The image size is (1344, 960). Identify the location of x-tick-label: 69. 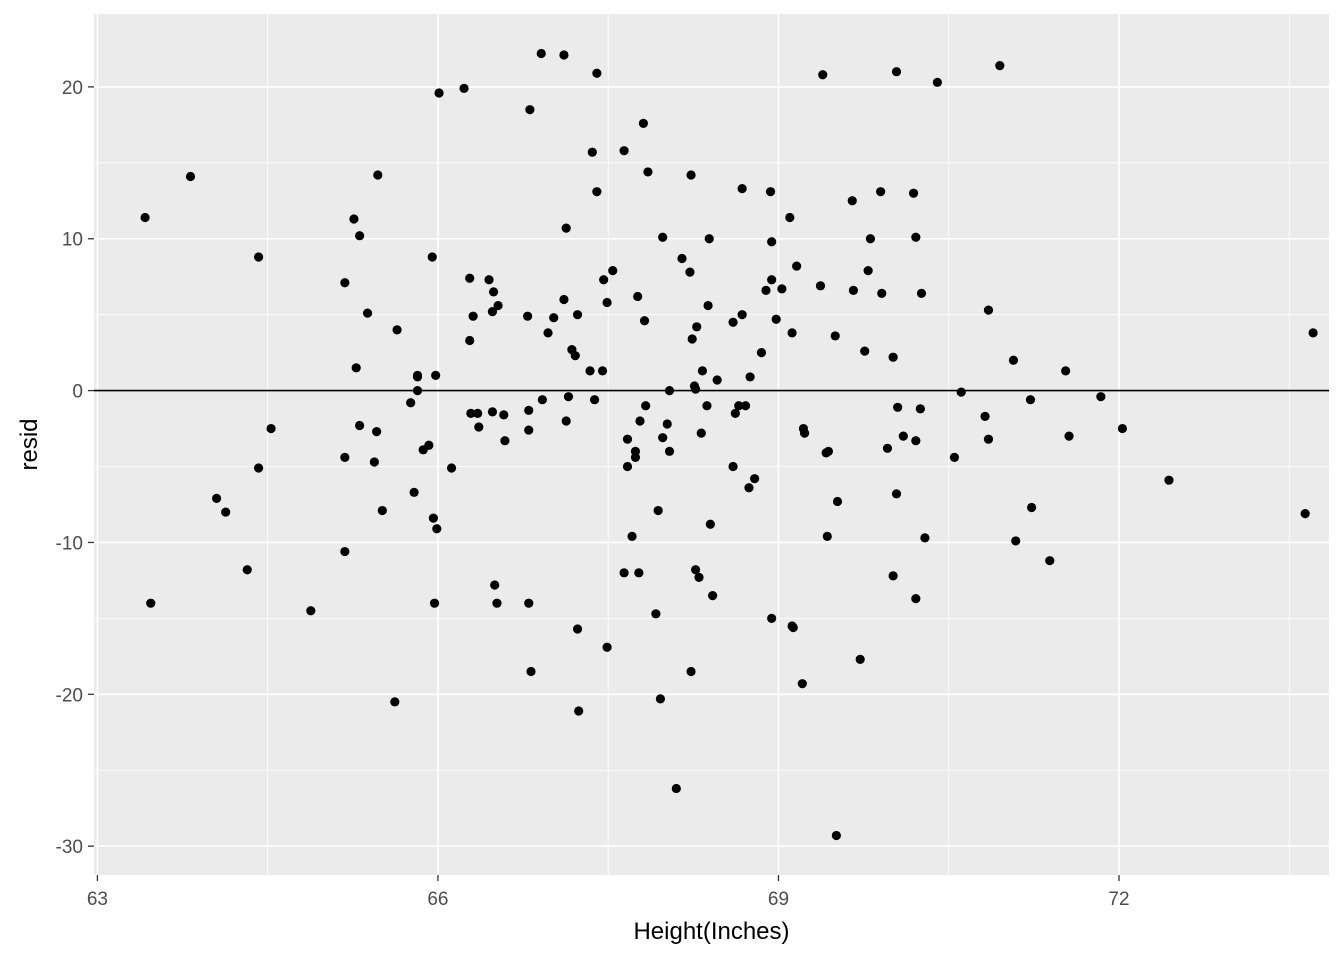
(778, 899).